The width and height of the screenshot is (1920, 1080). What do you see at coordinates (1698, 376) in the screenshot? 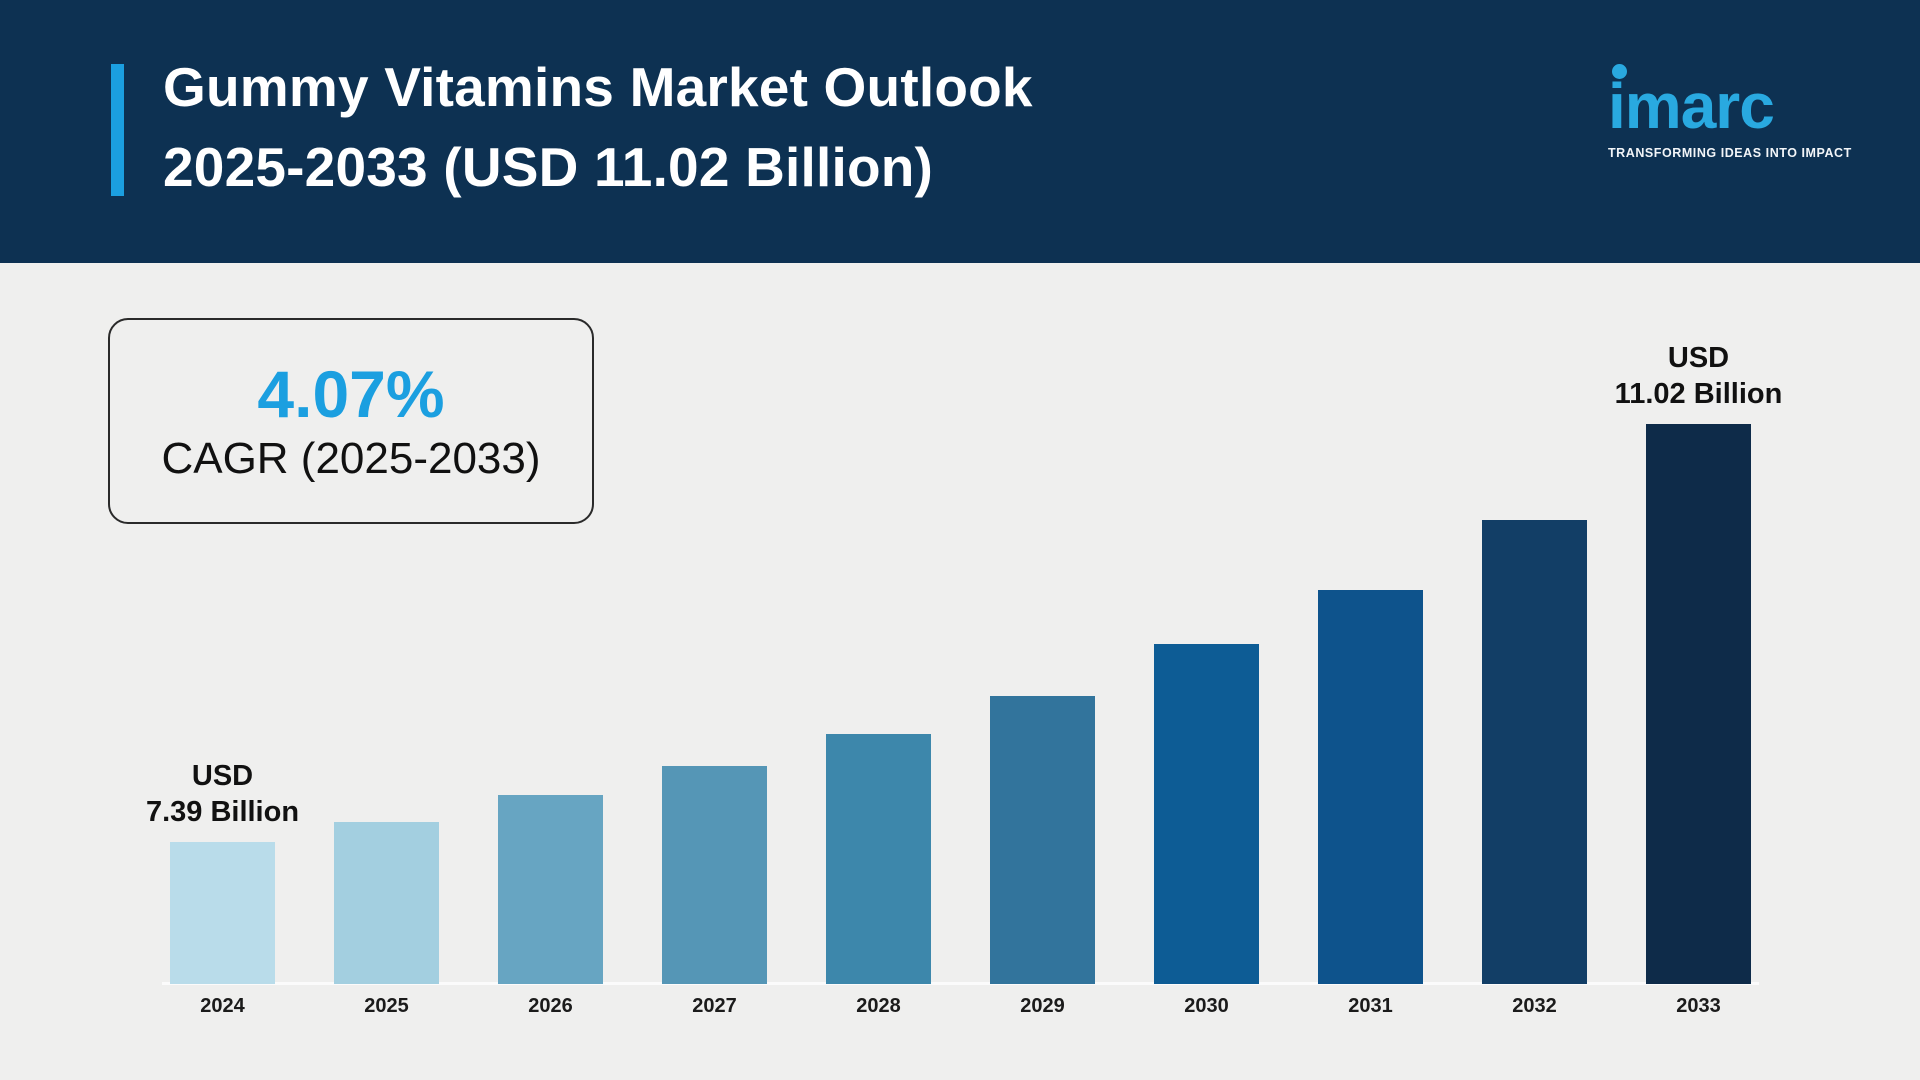
I see `bar-value-label-2033: USD 11.02 Billion` at bounding box center [1698, 376].